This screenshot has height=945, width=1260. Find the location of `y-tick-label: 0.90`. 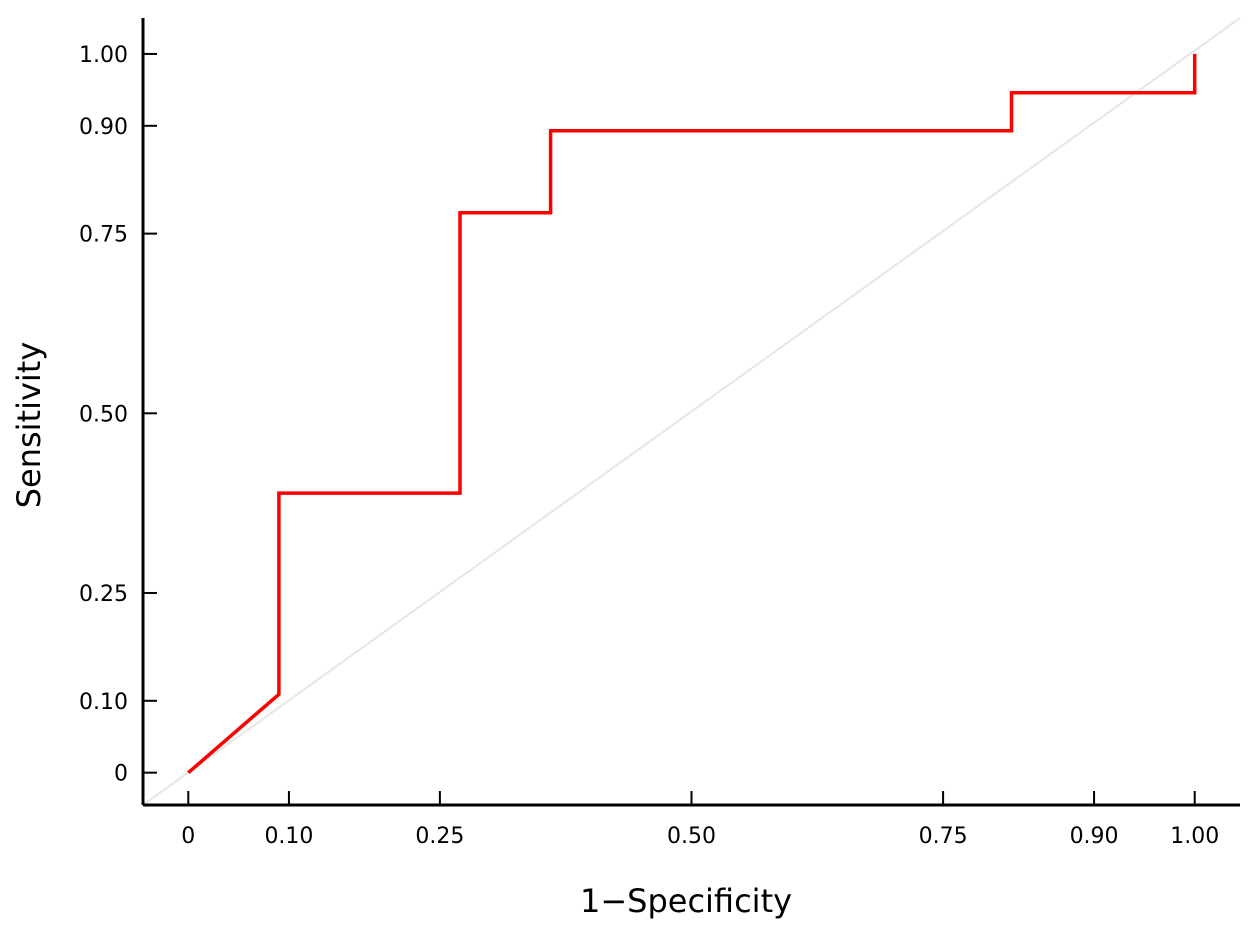

y-tick-label: 0.90 is located at coordinates (103, 127).